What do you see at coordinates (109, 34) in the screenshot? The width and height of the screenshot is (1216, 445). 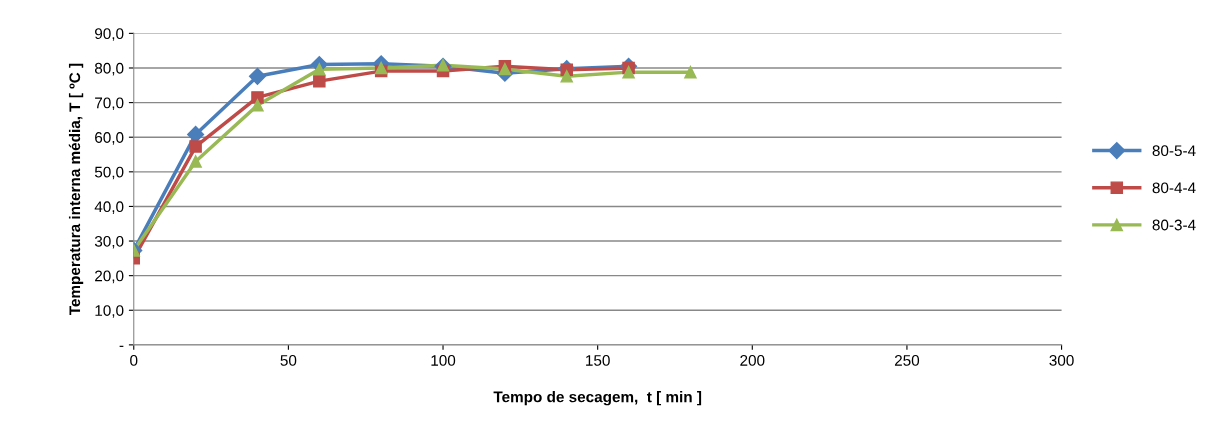 I see `y-tick-label: 90,0` at bounding box center [109, 34].